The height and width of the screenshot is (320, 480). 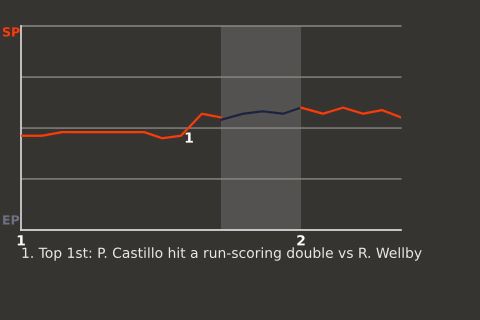 I want to click on text: SP, so click(x=11, y=32).